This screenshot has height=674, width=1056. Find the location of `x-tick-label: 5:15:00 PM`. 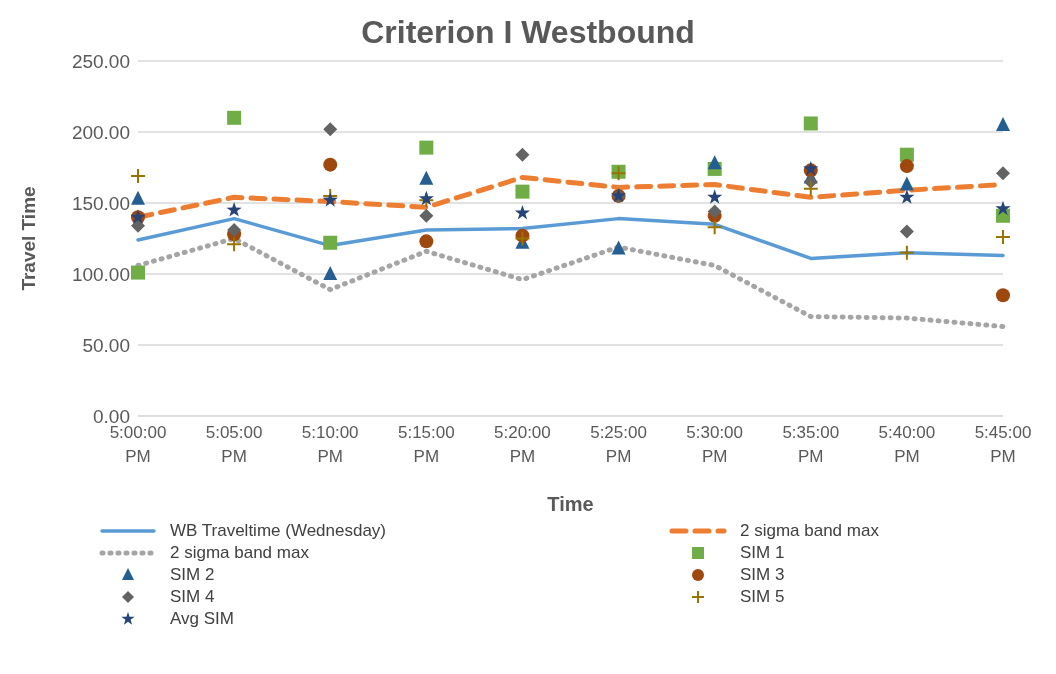

x-tick-label: 5:15:00 PM is located at coordinates (426, 444).